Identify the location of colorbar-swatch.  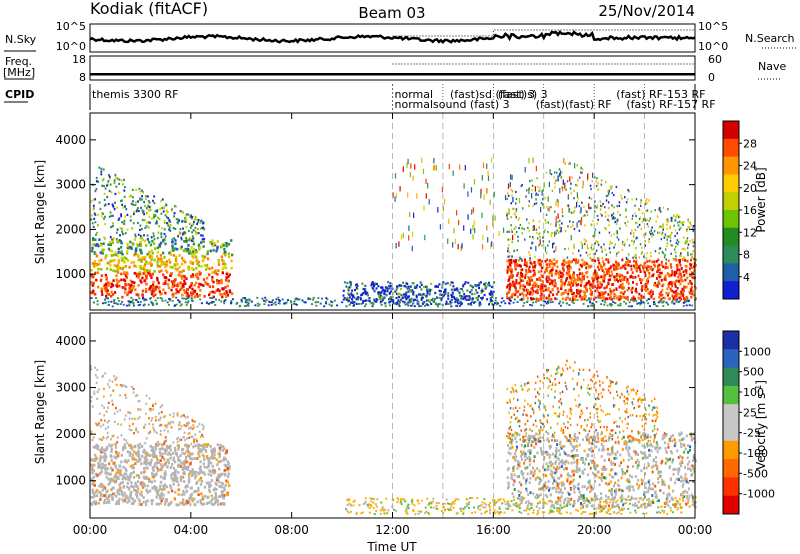
(731, 183).